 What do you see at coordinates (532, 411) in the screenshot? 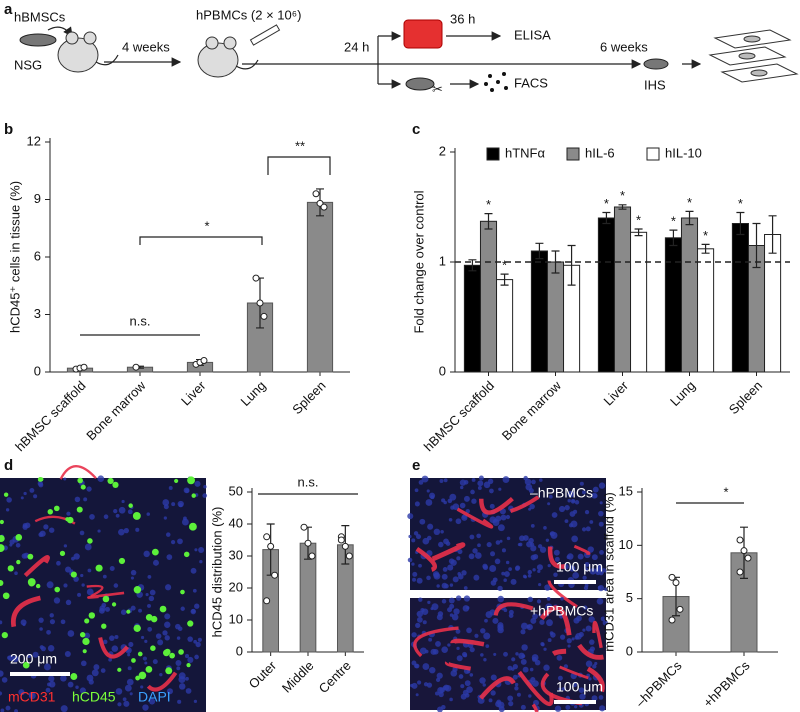
I see `x-tick-label: Bone marrow` at bounding box center [532, 411].